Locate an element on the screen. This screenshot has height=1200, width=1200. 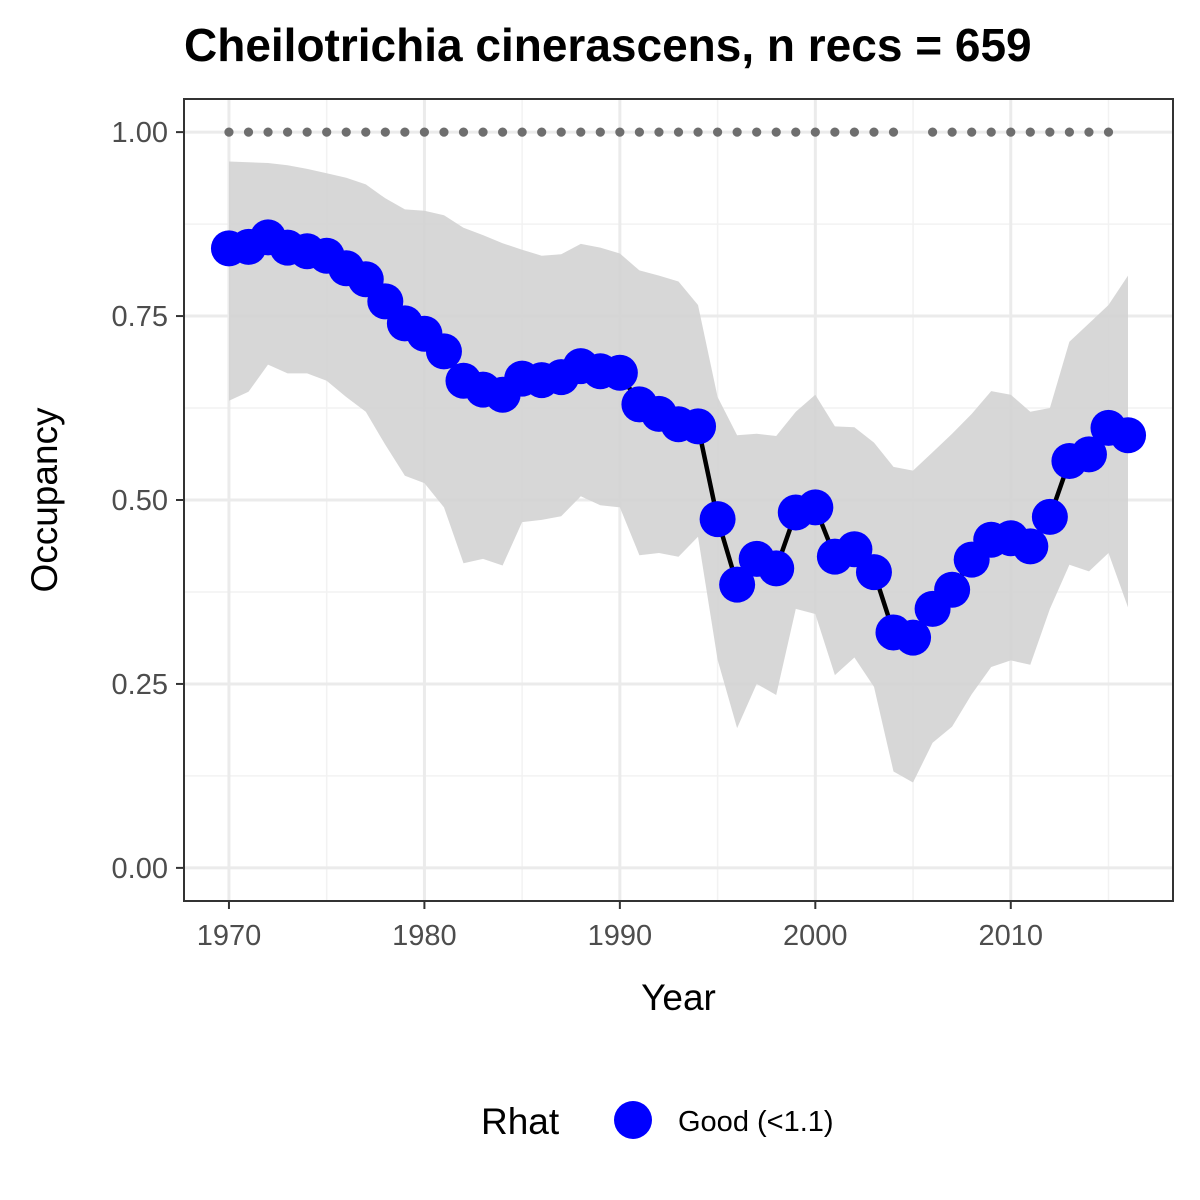
y-tick-label: 1.00 is located at coordinates (140, 133).